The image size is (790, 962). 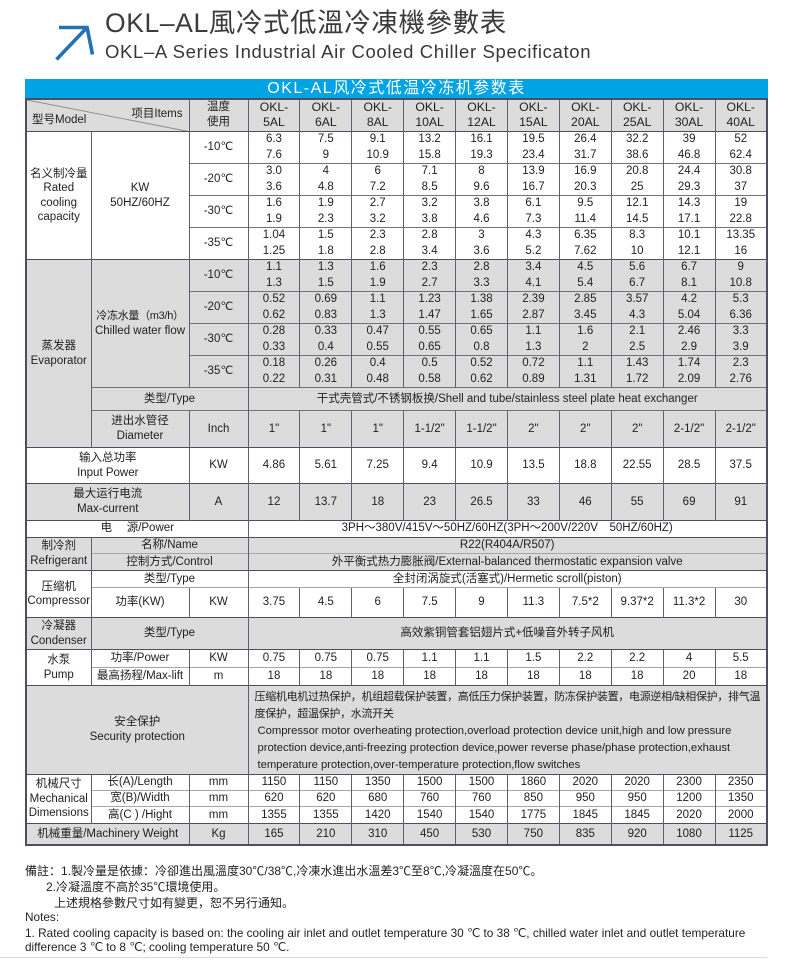 I want to click on cell-line: 4.2, so click(x=689, y=299).